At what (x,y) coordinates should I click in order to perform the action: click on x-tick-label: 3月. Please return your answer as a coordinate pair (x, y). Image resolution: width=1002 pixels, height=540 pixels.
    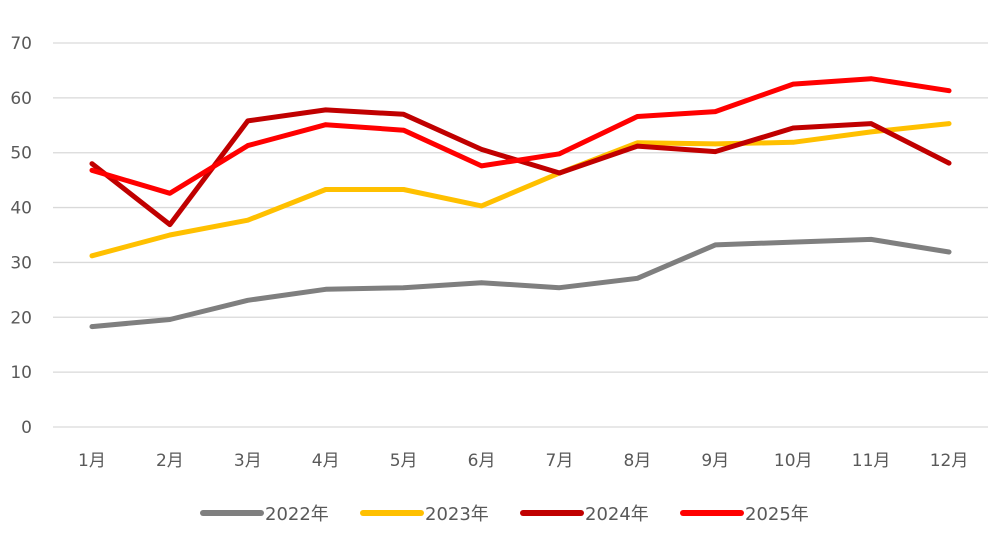
    Looking at the image, I should click on (248, 461).